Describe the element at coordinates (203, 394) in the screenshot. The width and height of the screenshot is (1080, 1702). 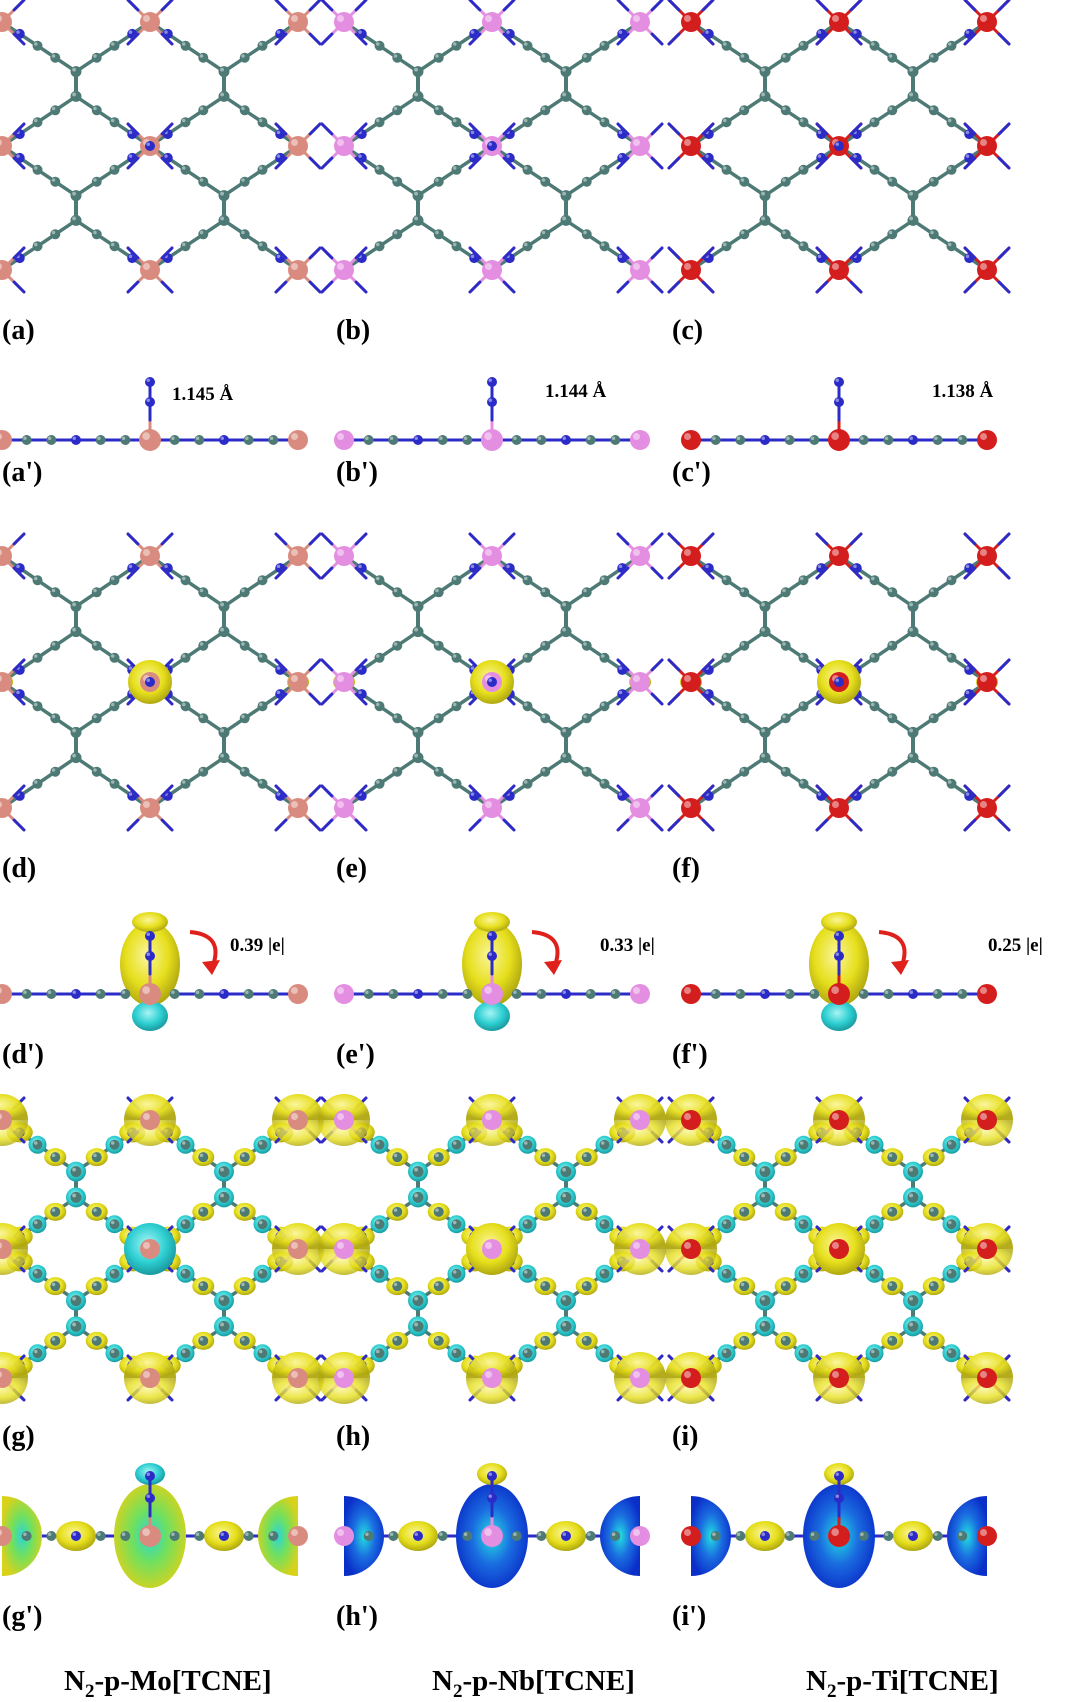
I see `bond-length-mo: 1.145 Å` at that location.